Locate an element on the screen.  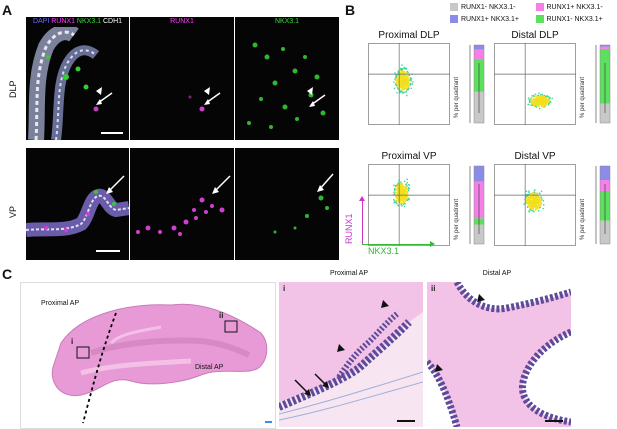
stacked-bar-distal-dlp is located at coordinates (603, 84).